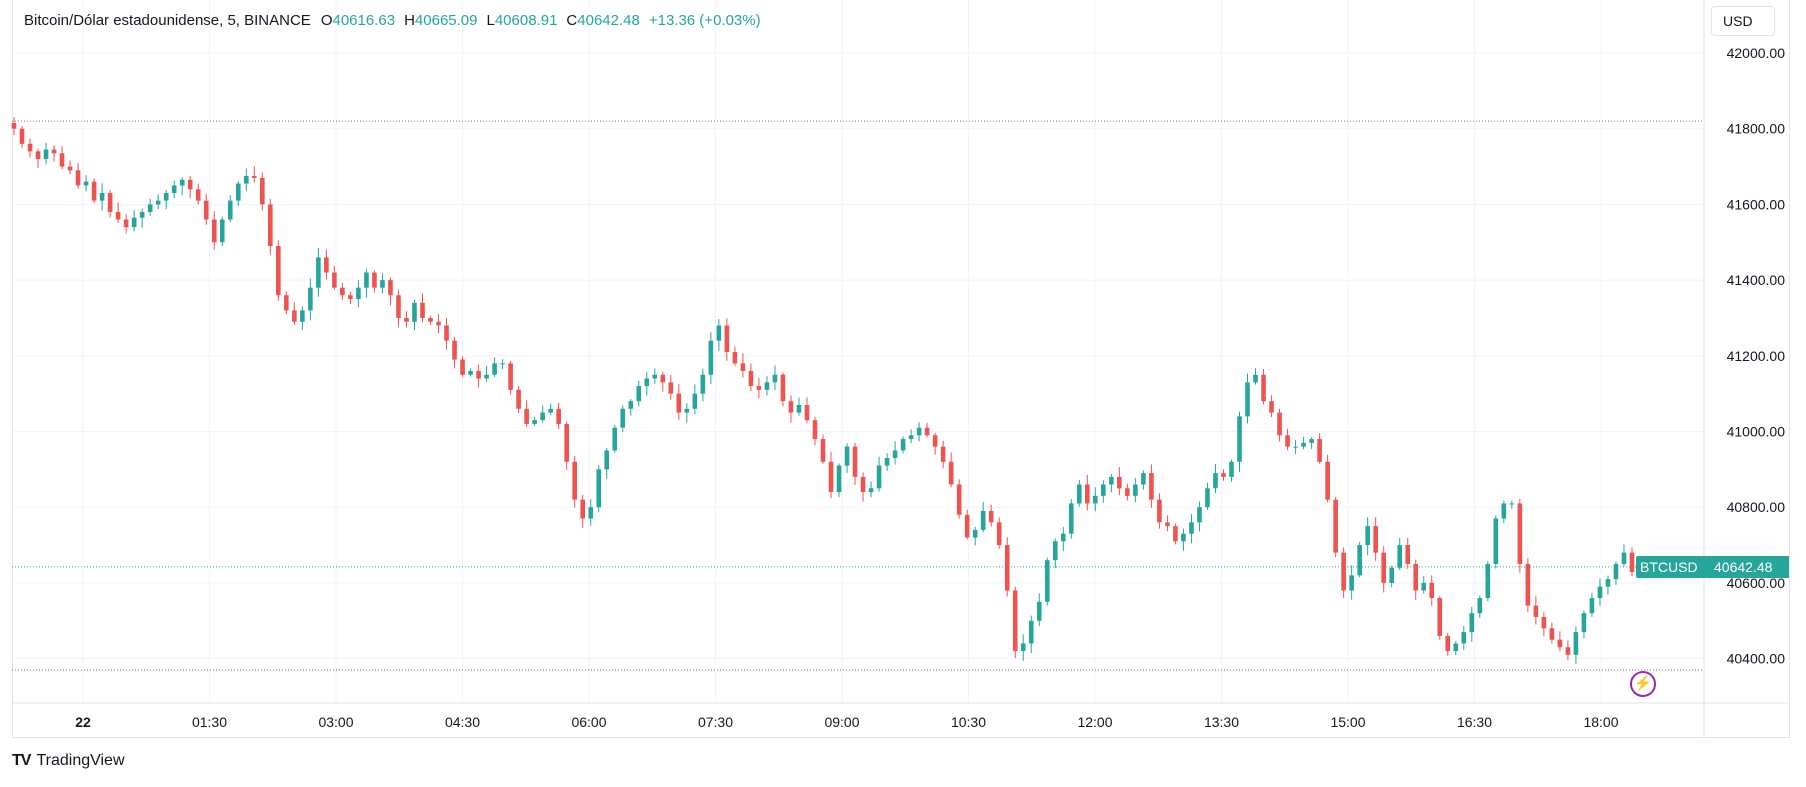  Describe the element at coordinates (526, 20) in the screenshot. I see `low-value: 40608.91` at that location.